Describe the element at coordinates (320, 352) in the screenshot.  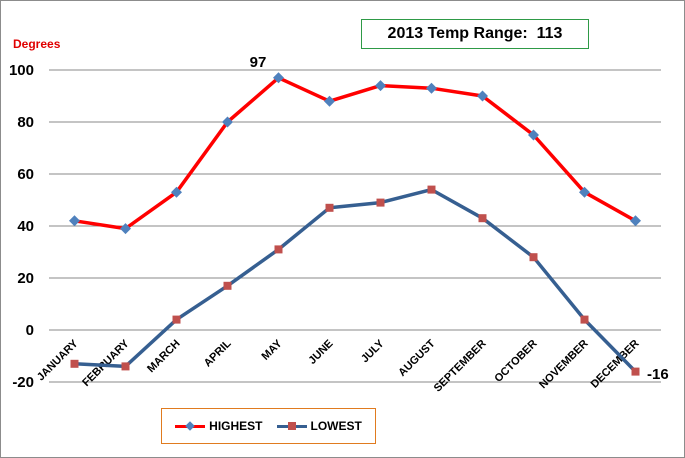
I see `x-tick-label: JUNE` at that location.